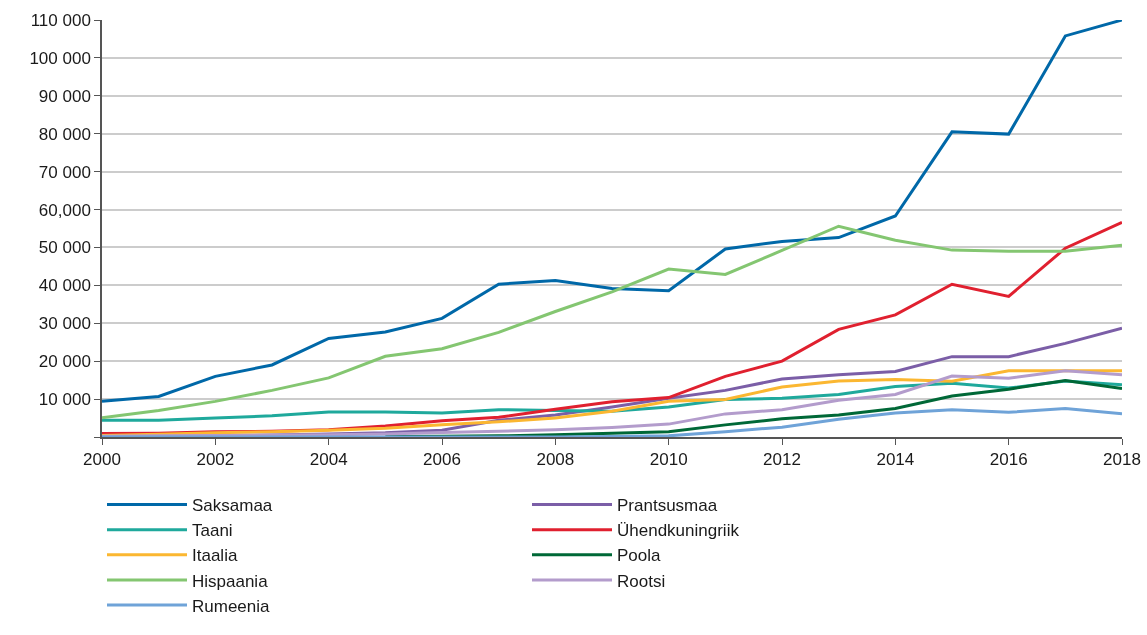  What do you see at coordinates (212, 531) in the screenshot?
I see `legend-label: Taani` at bounding box center [212, 531].